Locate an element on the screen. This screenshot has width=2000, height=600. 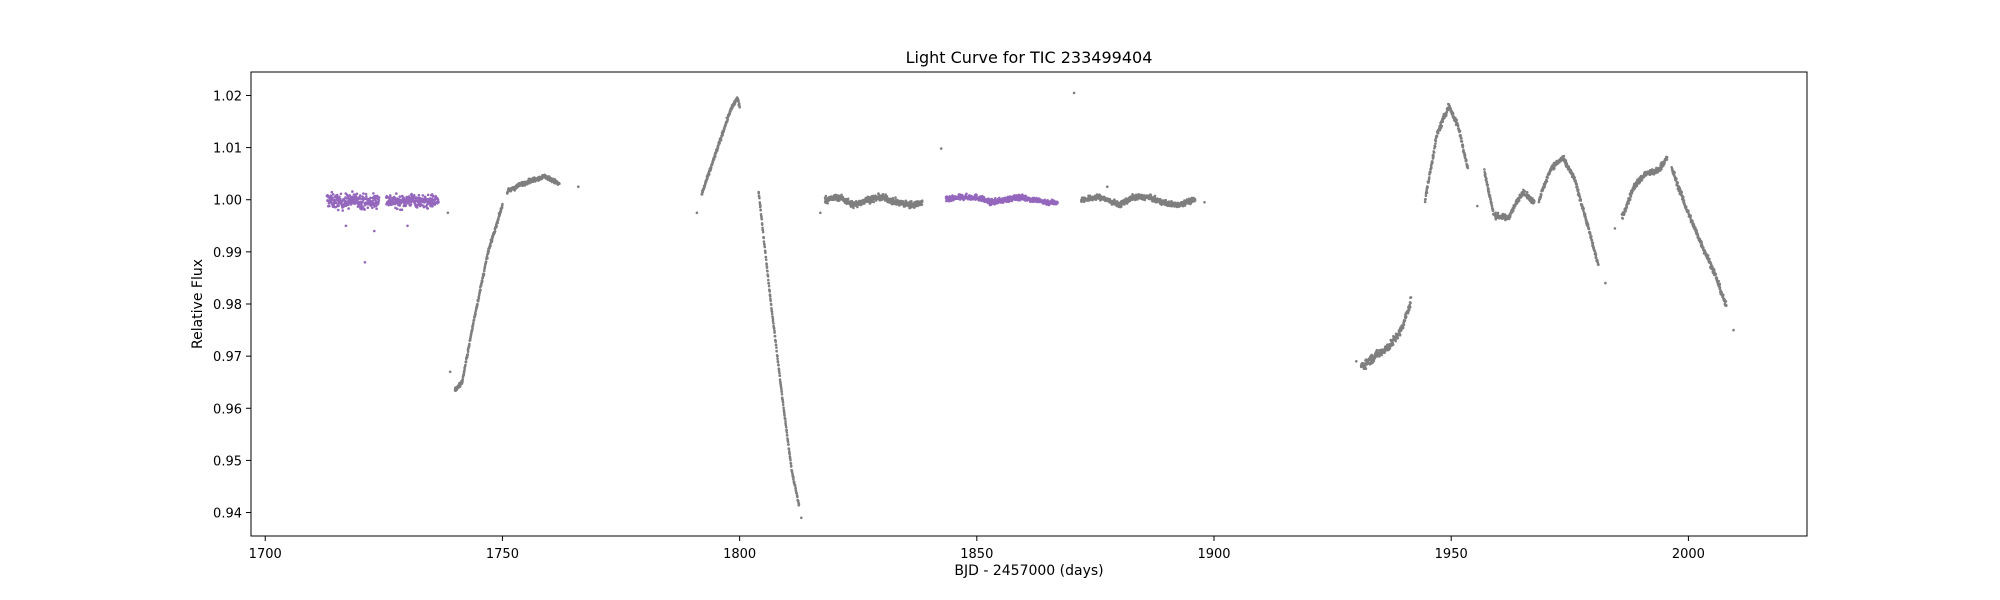
x-tick-label: 1700 is located at coordinates (265, 554).